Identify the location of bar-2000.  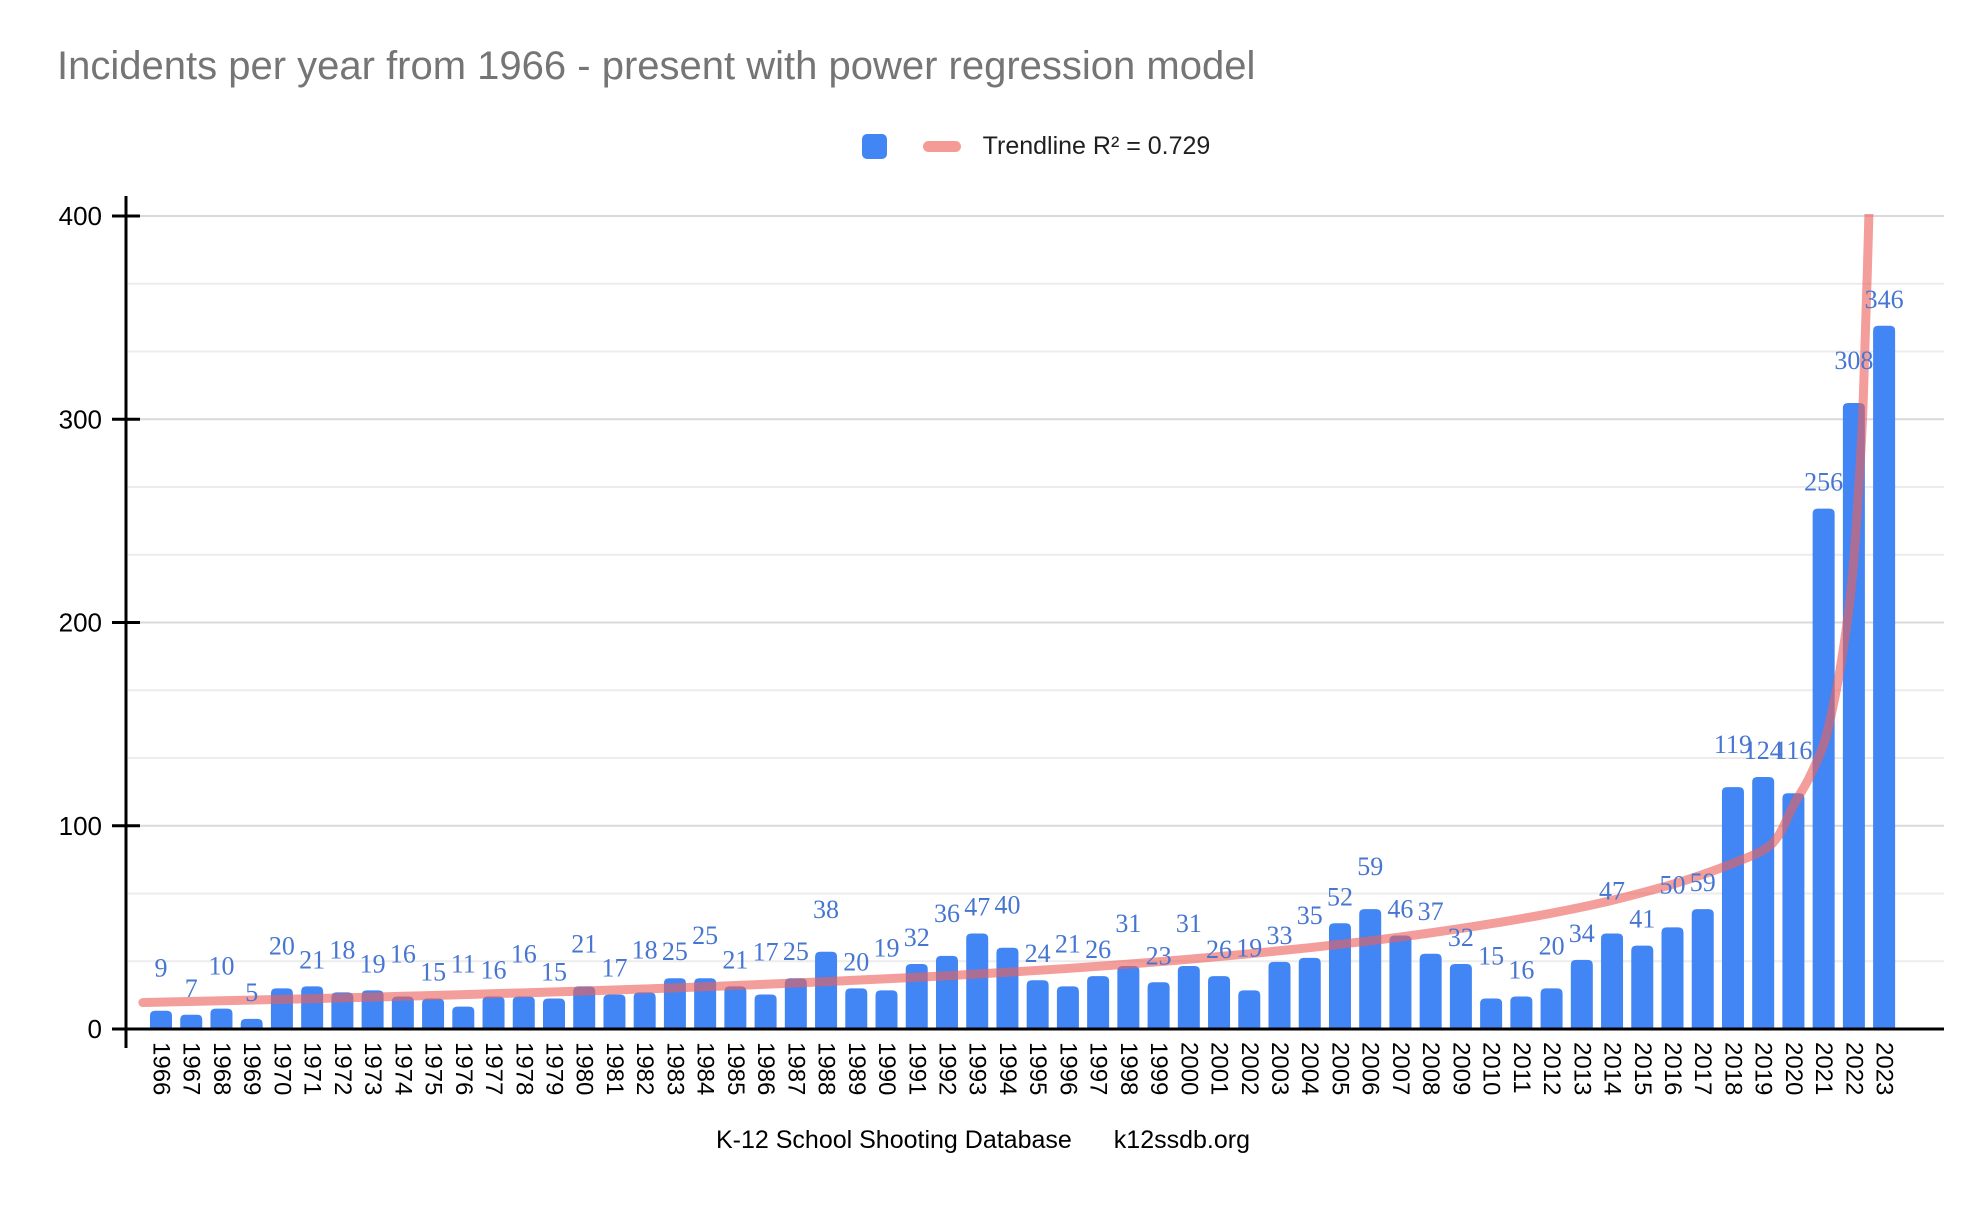
(1188, 996).